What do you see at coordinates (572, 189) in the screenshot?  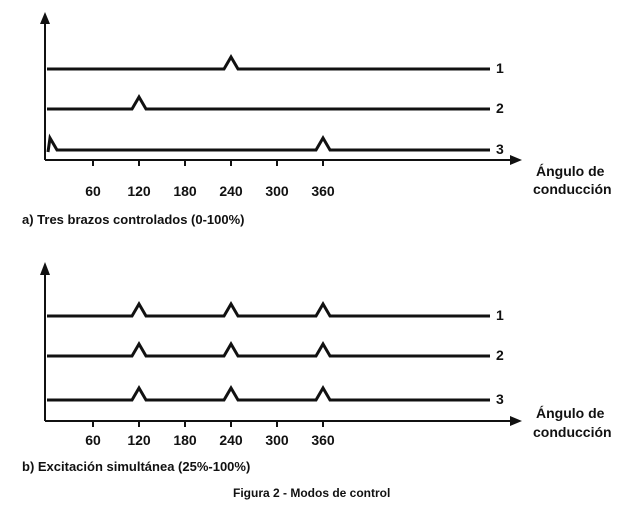 I see `panel-a-x-title-line2: conducción` at bounding box center [572, 189].